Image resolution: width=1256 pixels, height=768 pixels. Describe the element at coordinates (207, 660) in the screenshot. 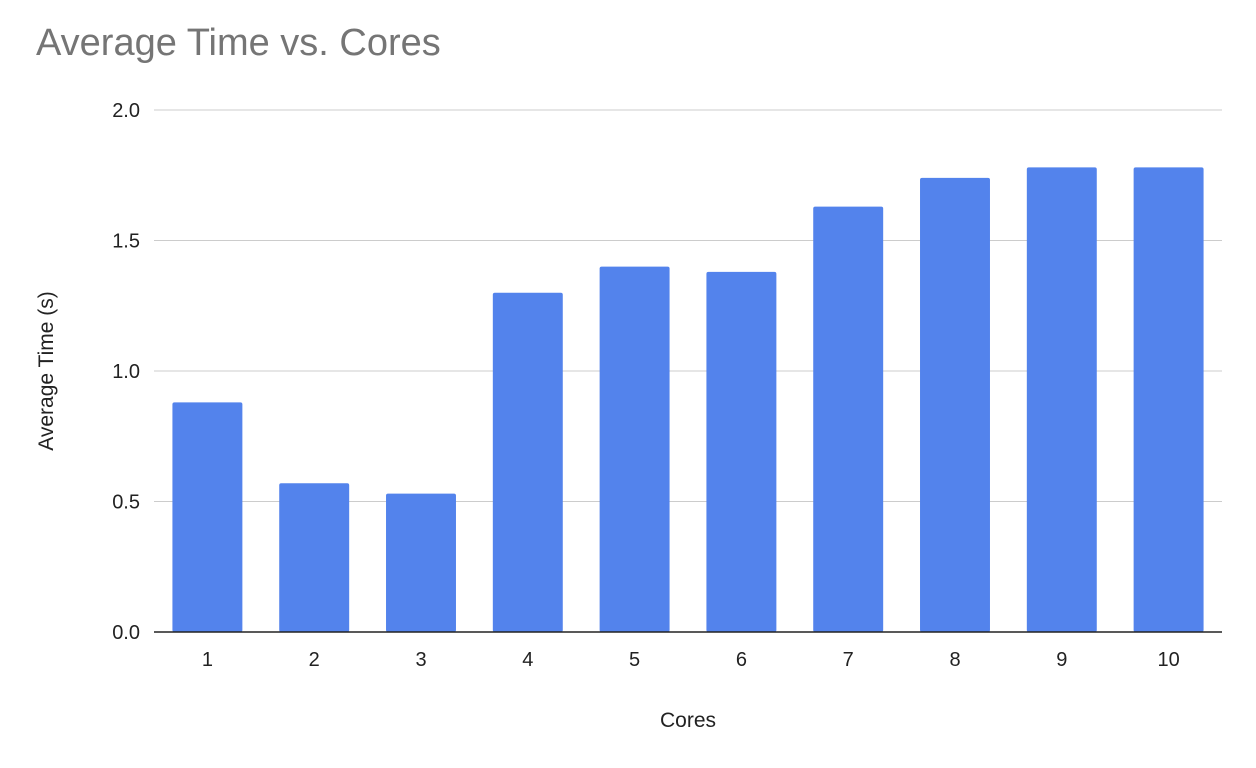

I see `x-tick-label: 1` at that location.